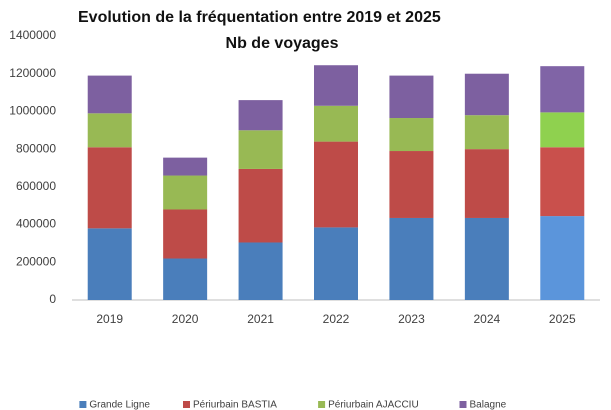 Image resolution: width=611 pixels, height=410 pixels. What do you see at coordinates (36, 261) in the screenshot?
I see `y-tick-label: 200000` at bounding box center [36, 261].